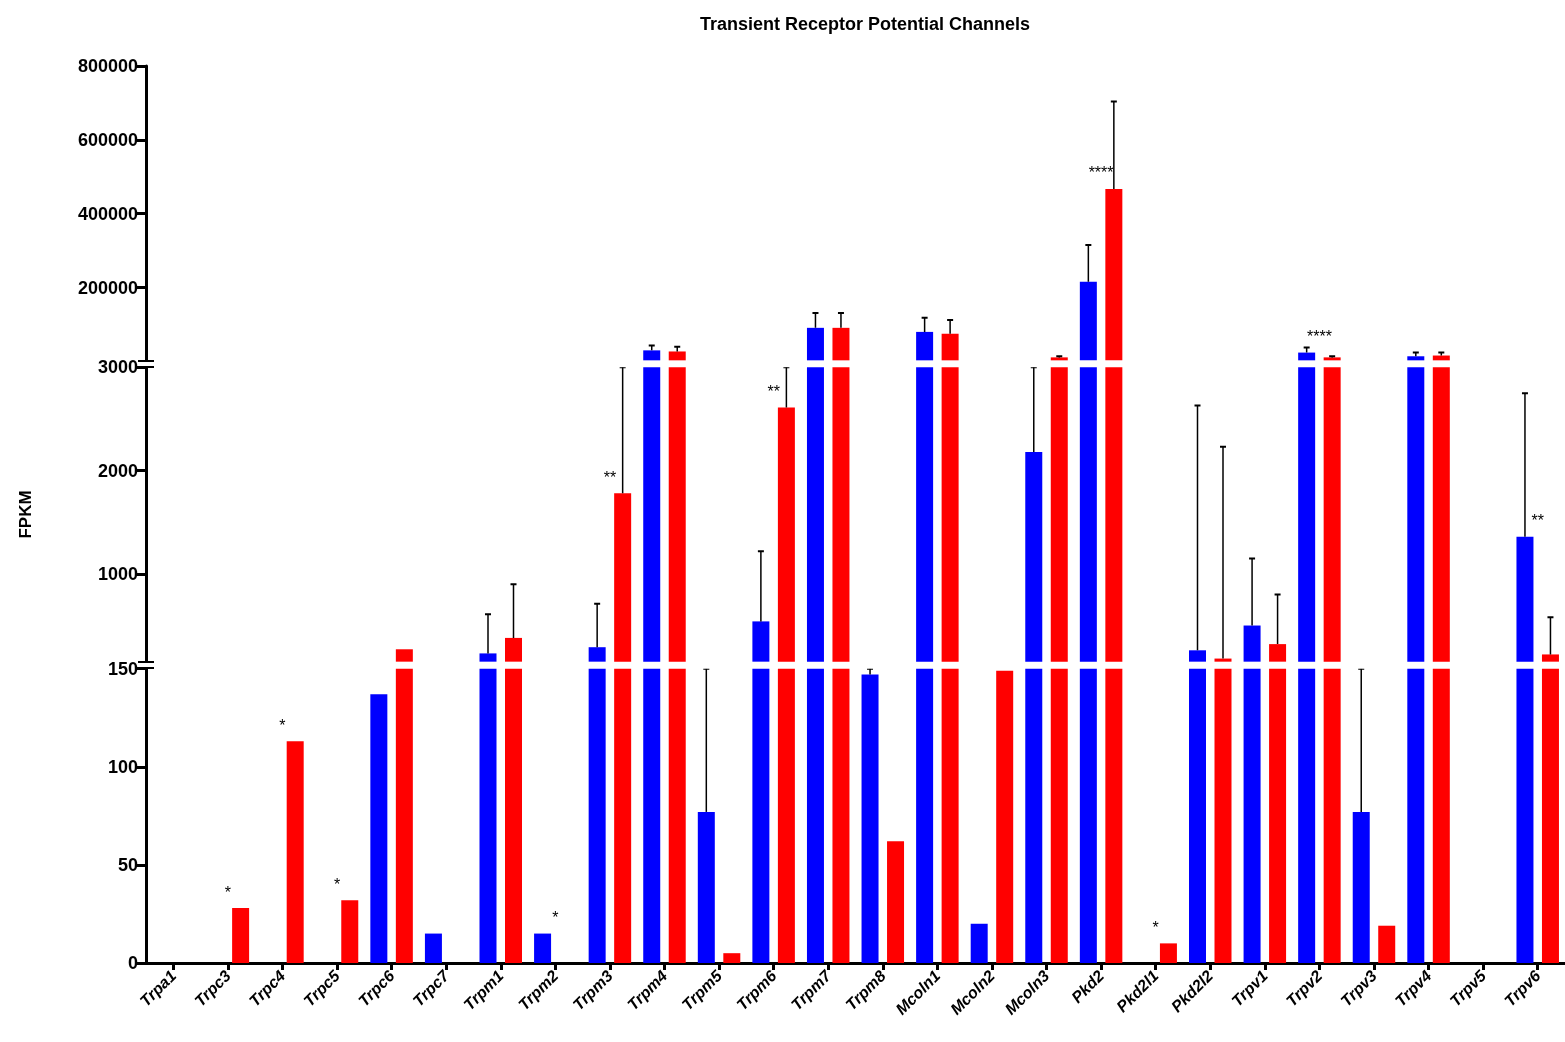 Image resolution: width=1565 pixels, height=1042 pixels. Describe the element at coordinates (117, 573) in the screenshot. I see `y-tick-label: 1000` at that location.